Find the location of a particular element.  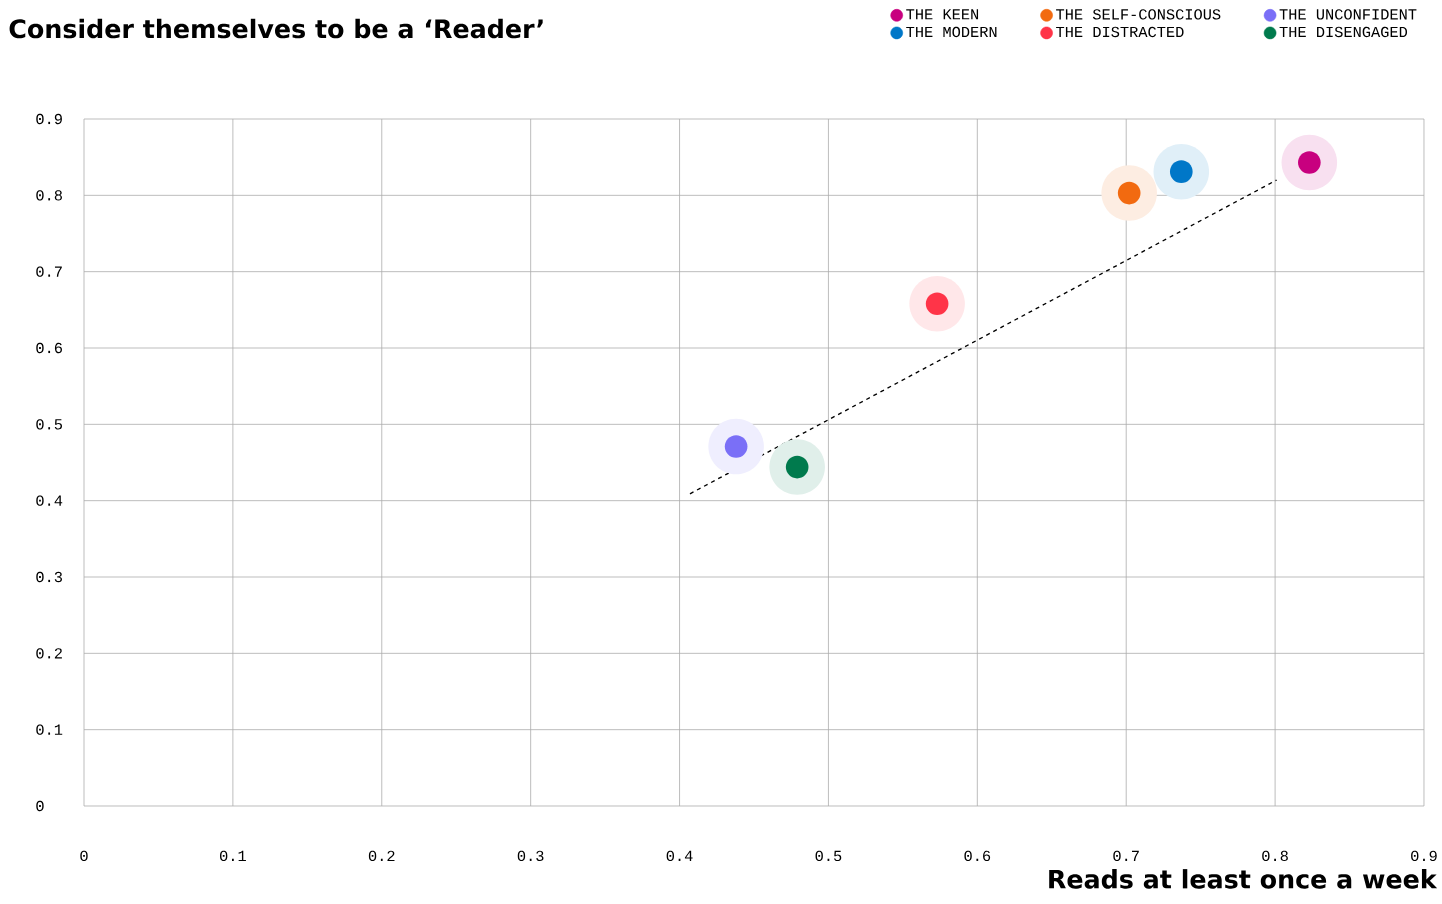

y-tick-label: 0.4 is located at coordinates (49, 500).